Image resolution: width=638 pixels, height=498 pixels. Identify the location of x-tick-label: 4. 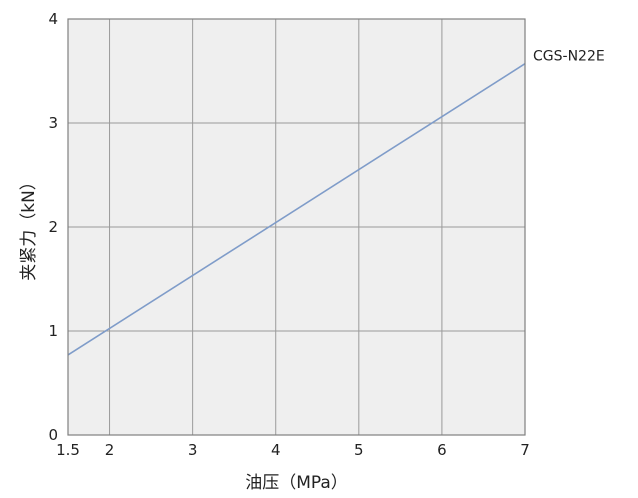
(276, 450).